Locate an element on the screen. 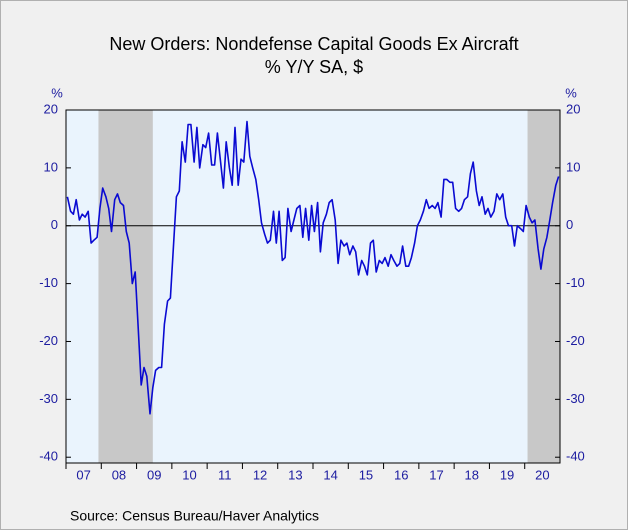 This screenshot has width=628, height=530. x-tick-label: 16 is located at coordinates (401, 474).